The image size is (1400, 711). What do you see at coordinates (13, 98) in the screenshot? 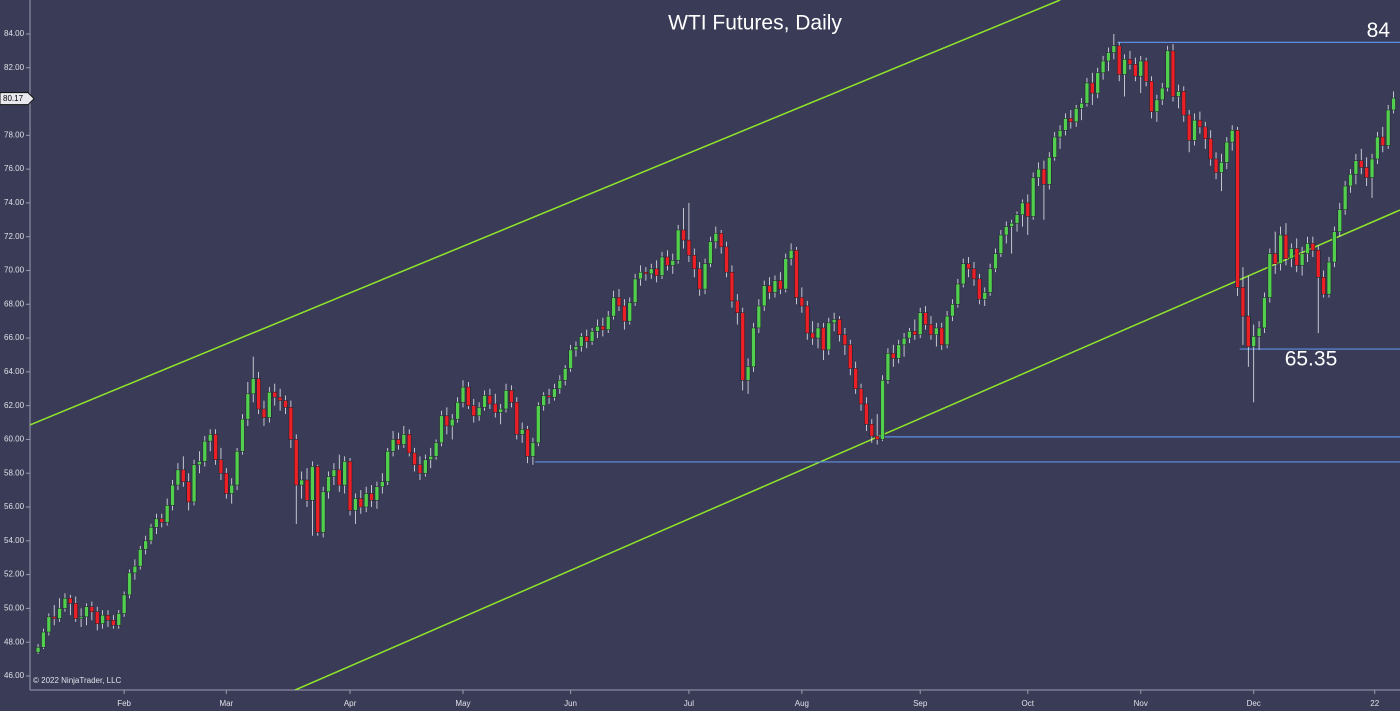
I see `last-price-label: 80.17` at bounding box center [13, 98].